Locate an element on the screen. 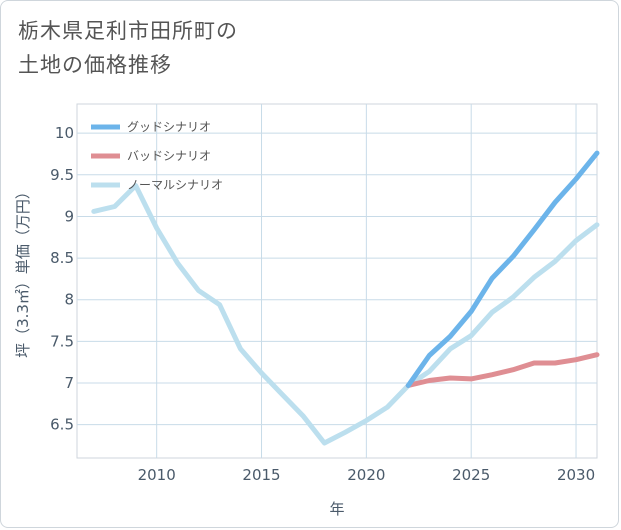  y-tick-label: 7.5 is located at coordinates (62, 341).